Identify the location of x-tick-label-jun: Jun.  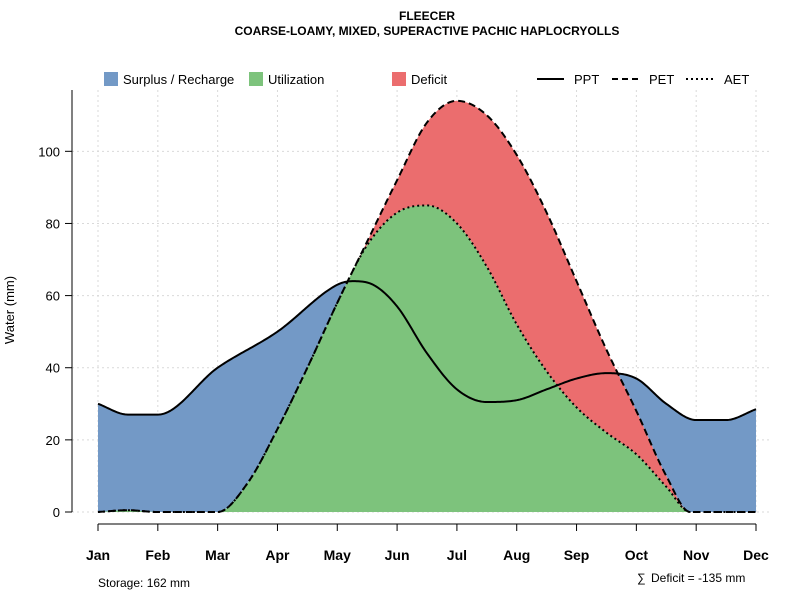
(397, 555).